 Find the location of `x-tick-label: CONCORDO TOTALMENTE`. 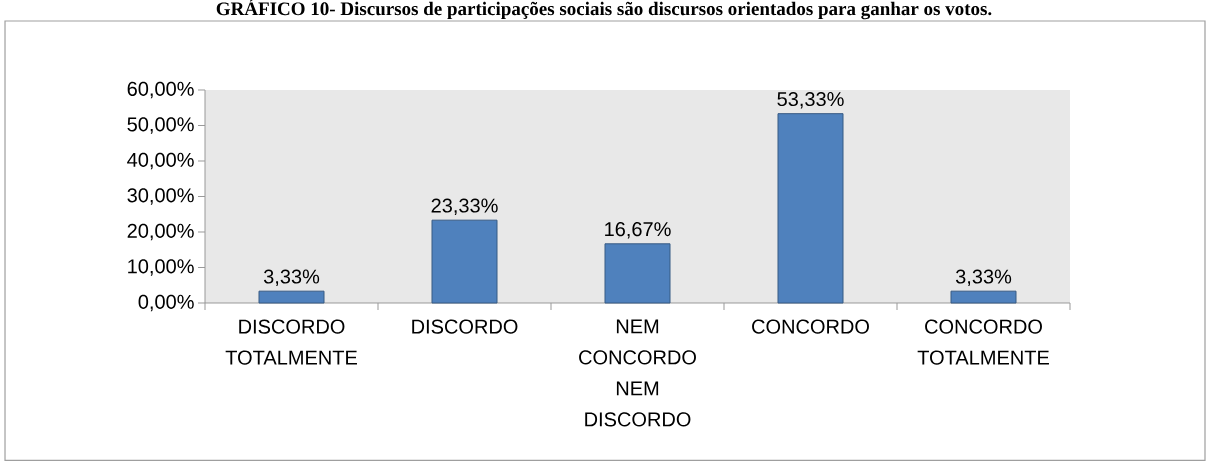

x-tick-label: CONCORDO TOTALMENTE is located at coordinates (983, 342).